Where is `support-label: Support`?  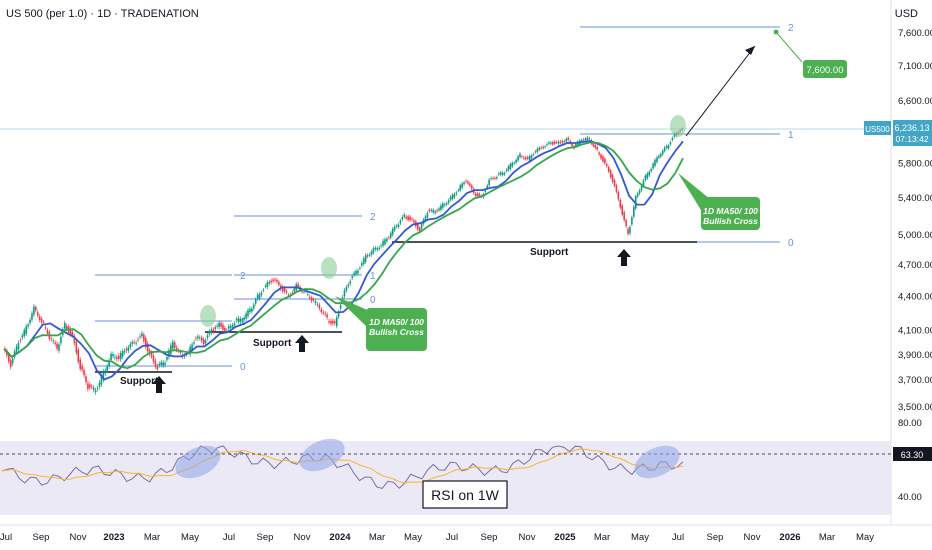
support-label: Support is located at coordinates (139, 381).